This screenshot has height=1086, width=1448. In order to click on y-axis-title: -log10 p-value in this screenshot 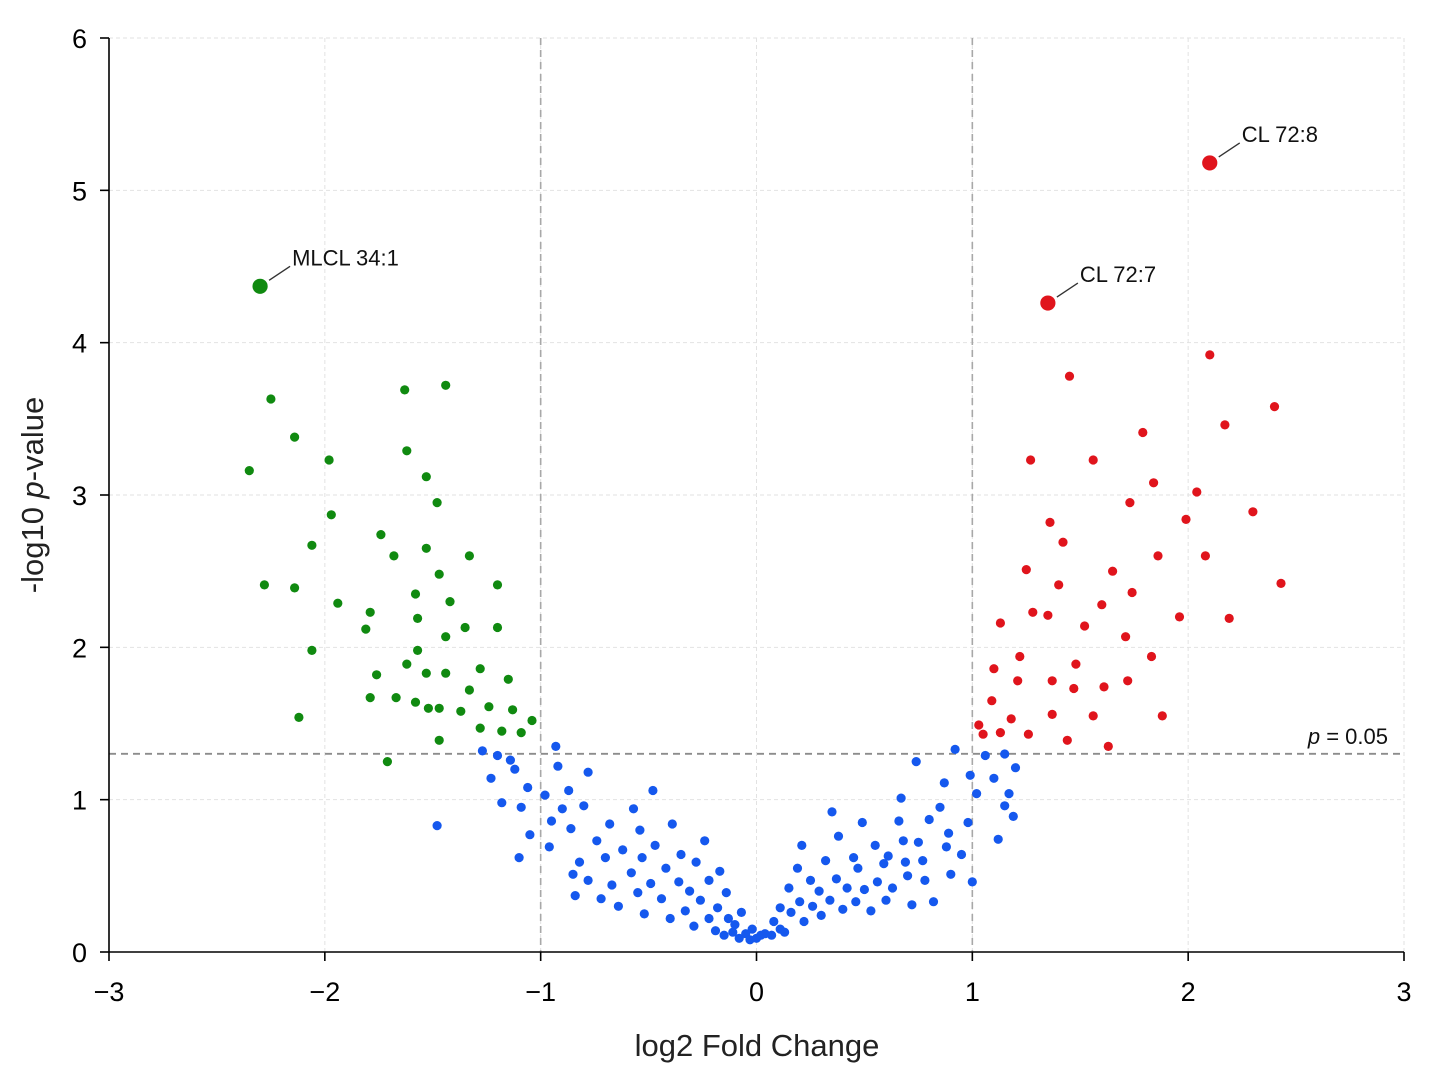, I will do `click(32, 495)`.